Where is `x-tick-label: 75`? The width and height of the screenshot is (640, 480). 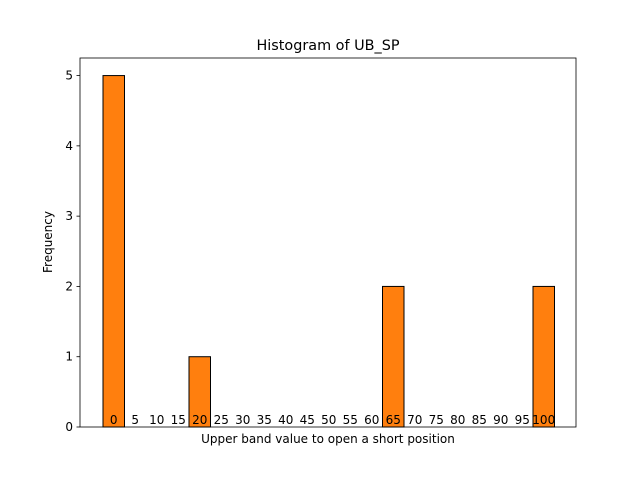 x-tick-label: 75 is located at coordinates (436, 420).